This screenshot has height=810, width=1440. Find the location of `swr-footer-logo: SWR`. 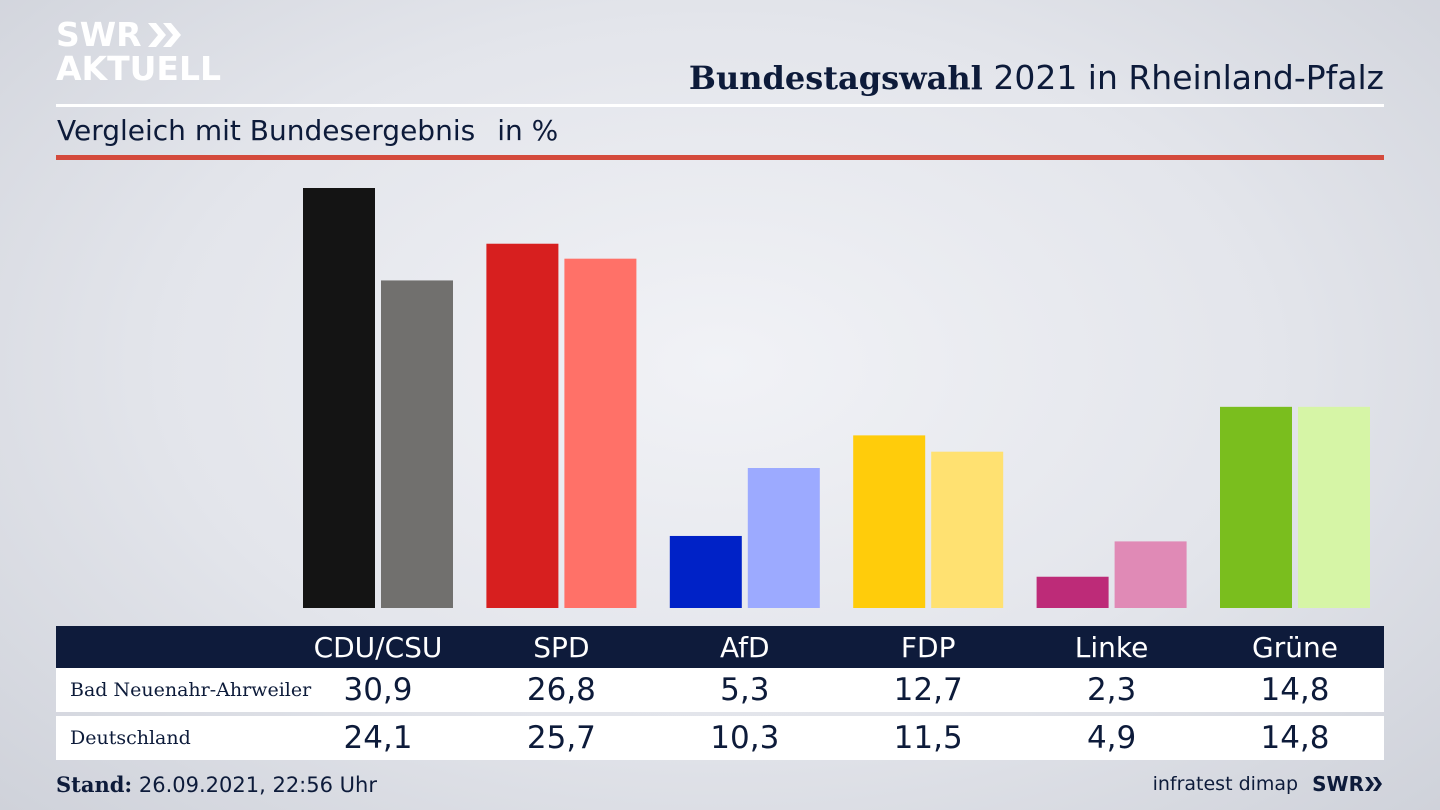

swr-footer-logo: SWR is located at coordinates (1348, 784).